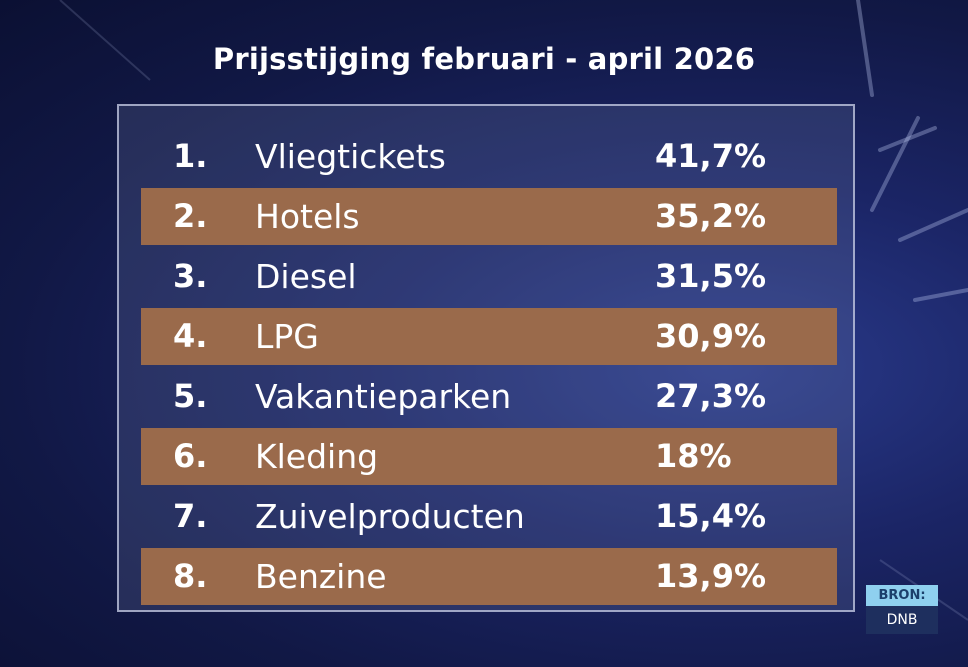  I want to click on table-row: 8. Benzine 13,9%, so click(489, 576).